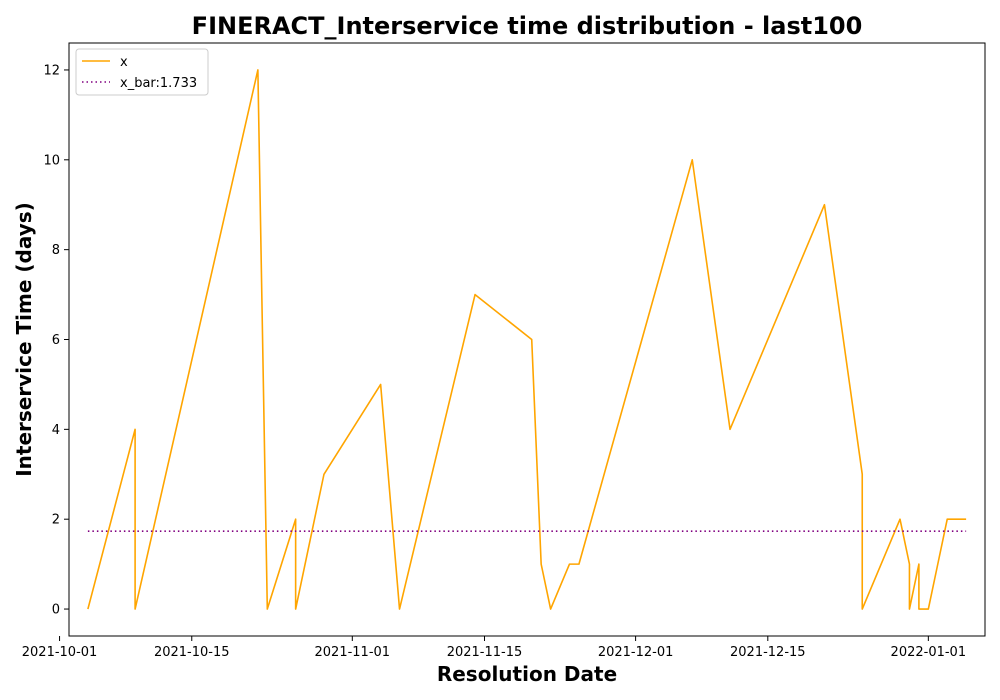  I want to click on x-tick-label: 2021-10-01, so click(60, 652).